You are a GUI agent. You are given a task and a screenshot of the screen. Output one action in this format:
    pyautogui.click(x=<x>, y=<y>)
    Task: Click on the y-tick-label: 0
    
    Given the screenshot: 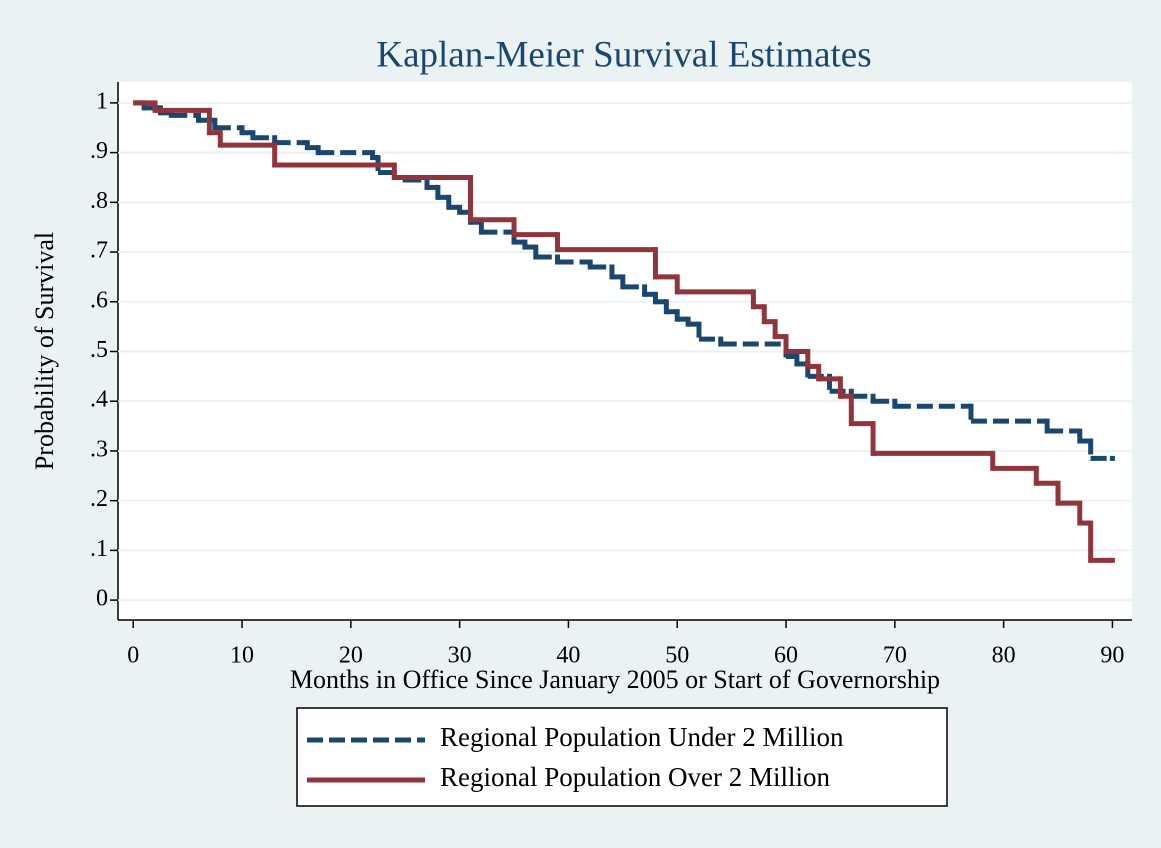 What is the action you would take?
    pyautogui.click(x=102, y=599)
    